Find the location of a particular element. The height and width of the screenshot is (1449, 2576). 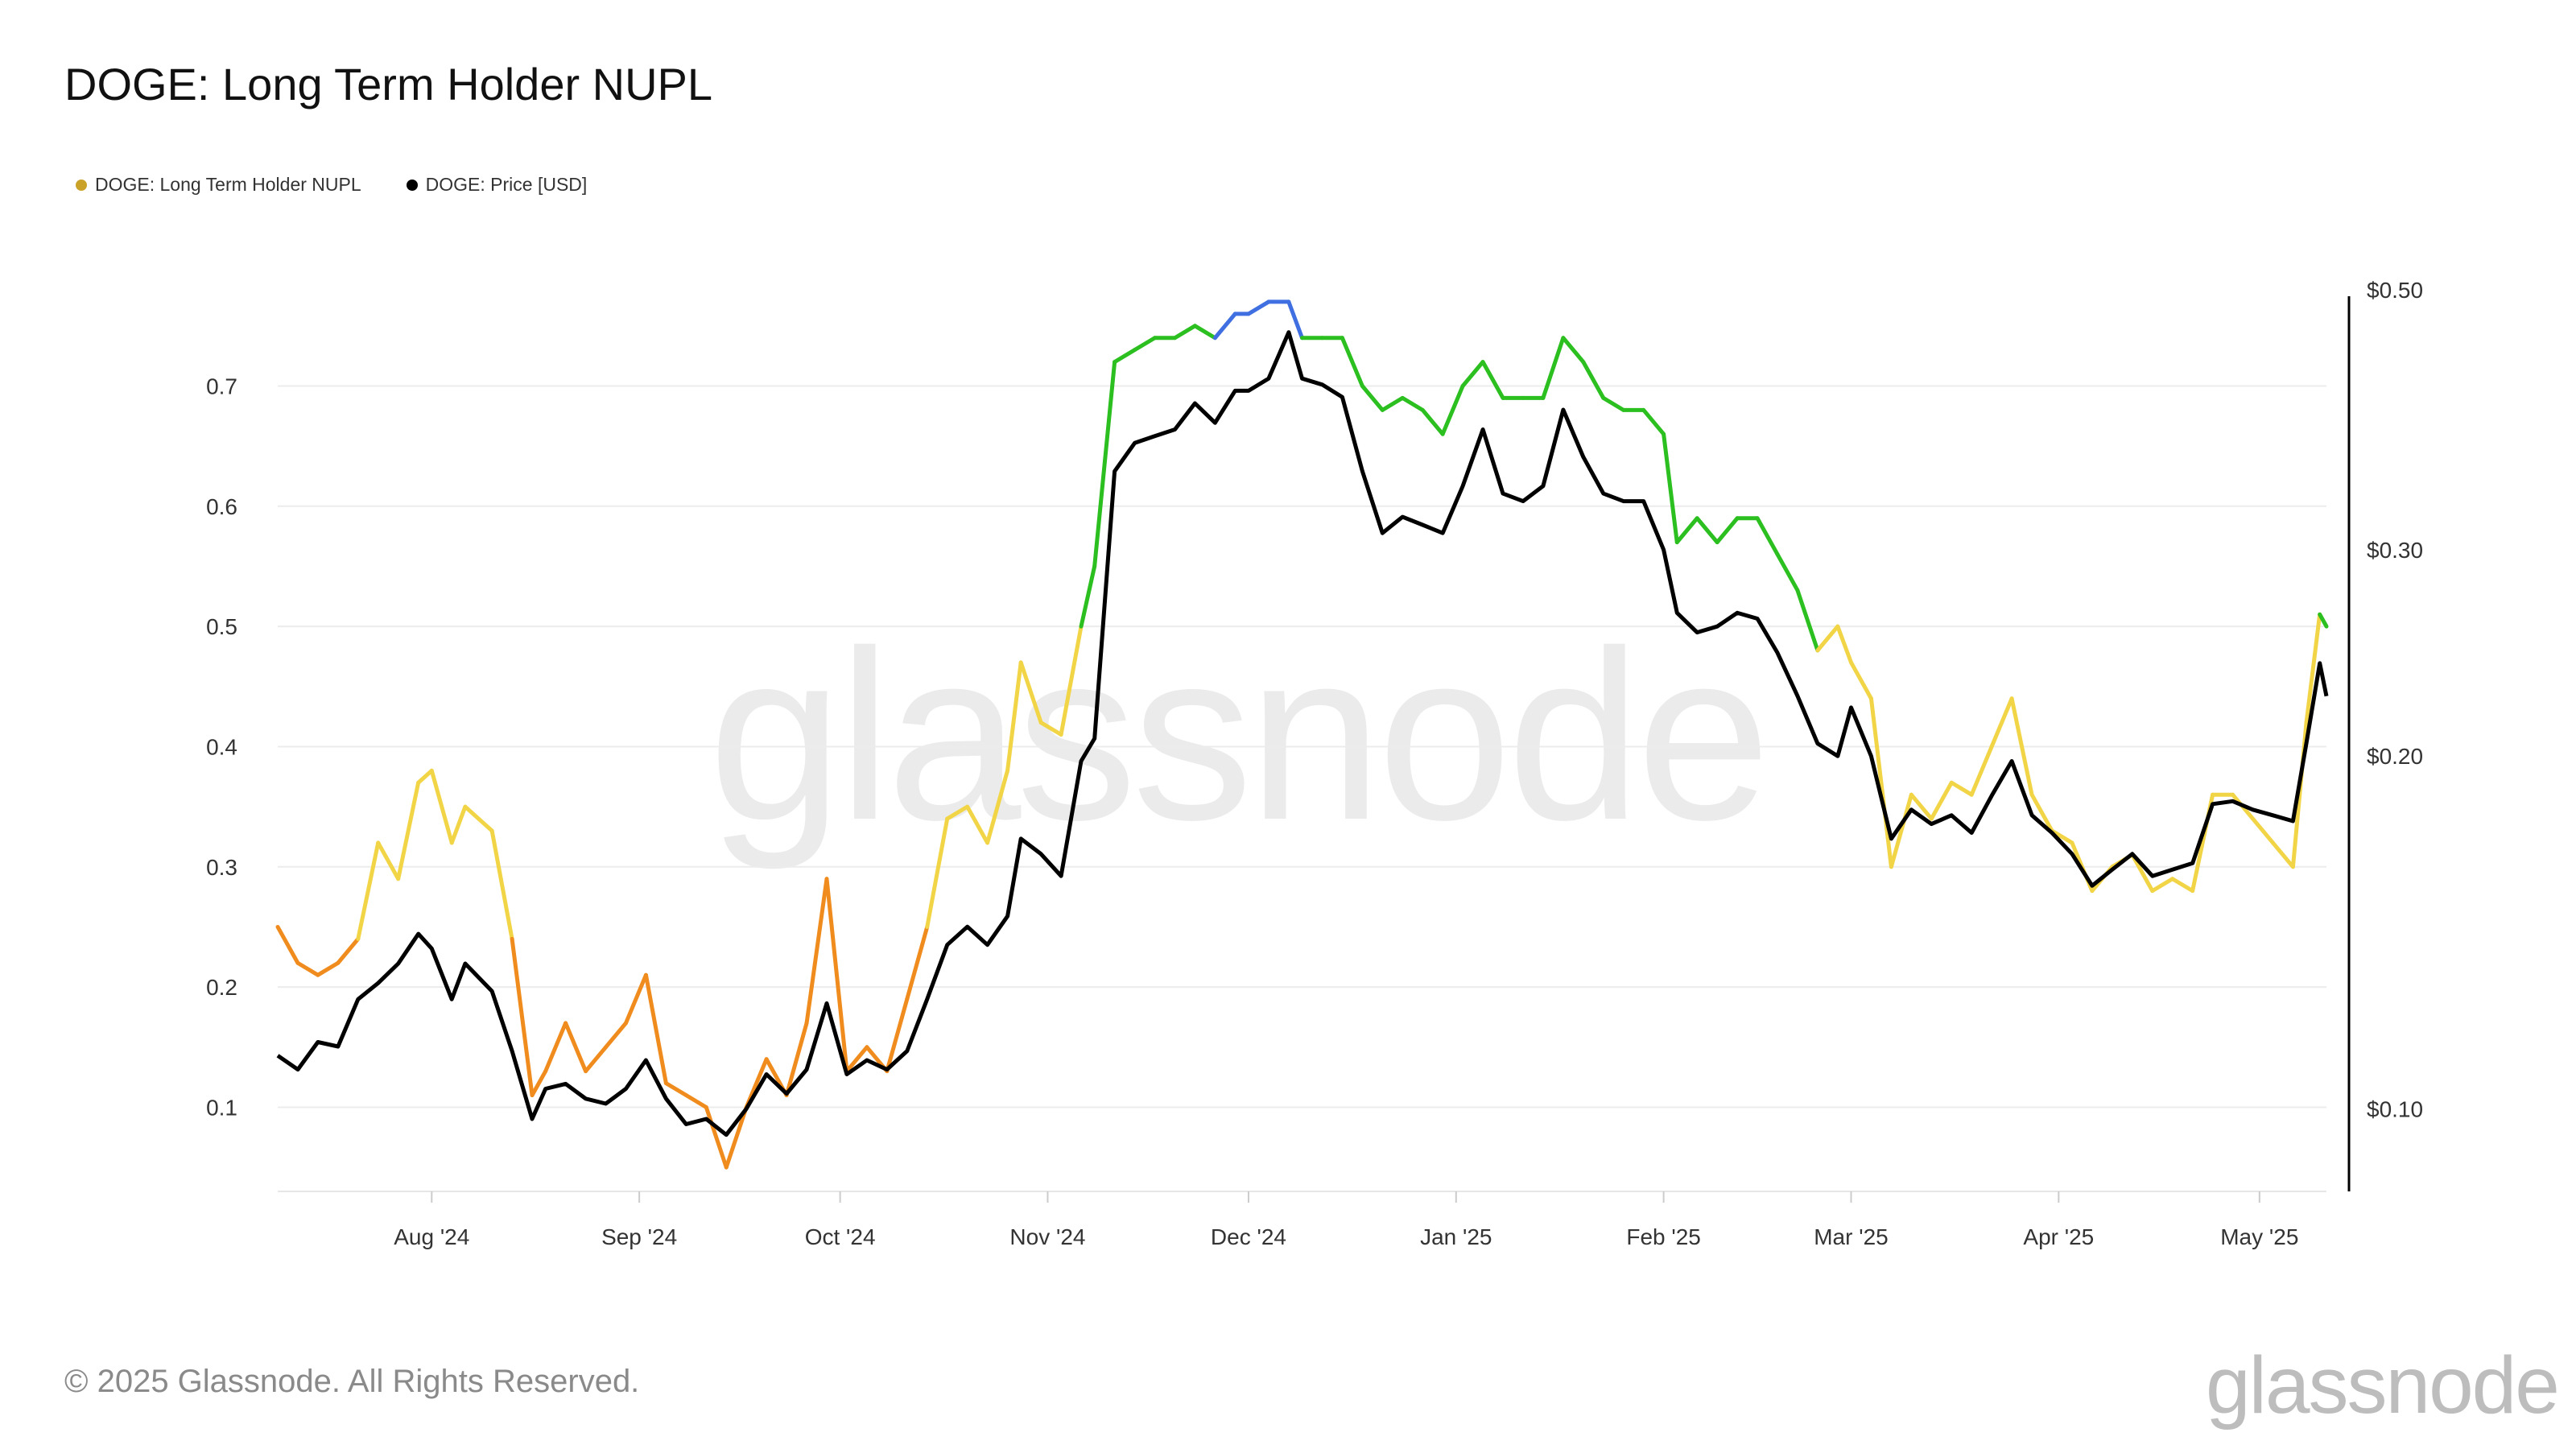

x-tick-label: Dec '24 is located at coordinates (1248, 1236).